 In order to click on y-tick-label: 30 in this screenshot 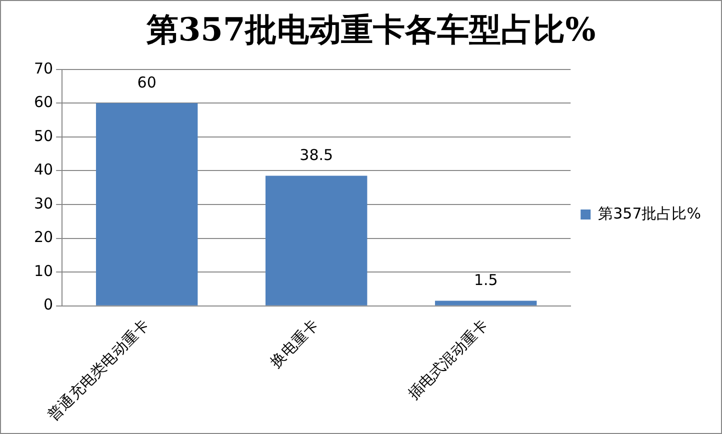, I will do `click(44, 203)`.